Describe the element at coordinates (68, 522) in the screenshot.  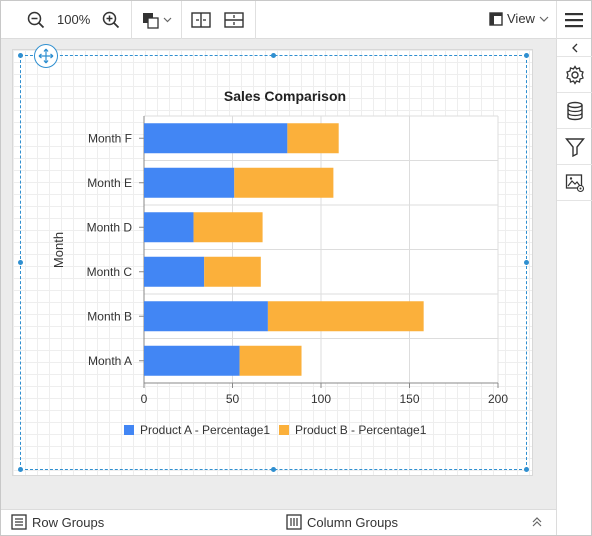
I see `row-groups-label: Row Groups` at that location.